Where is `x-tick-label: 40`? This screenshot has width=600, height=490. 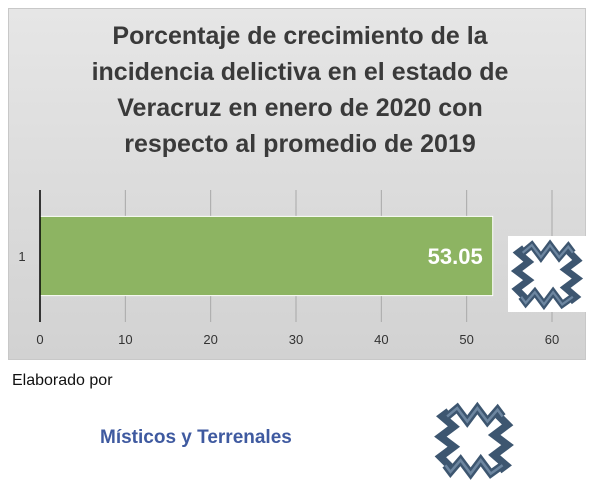
x-tick-label: 40 is located at coordinates (381, 339).